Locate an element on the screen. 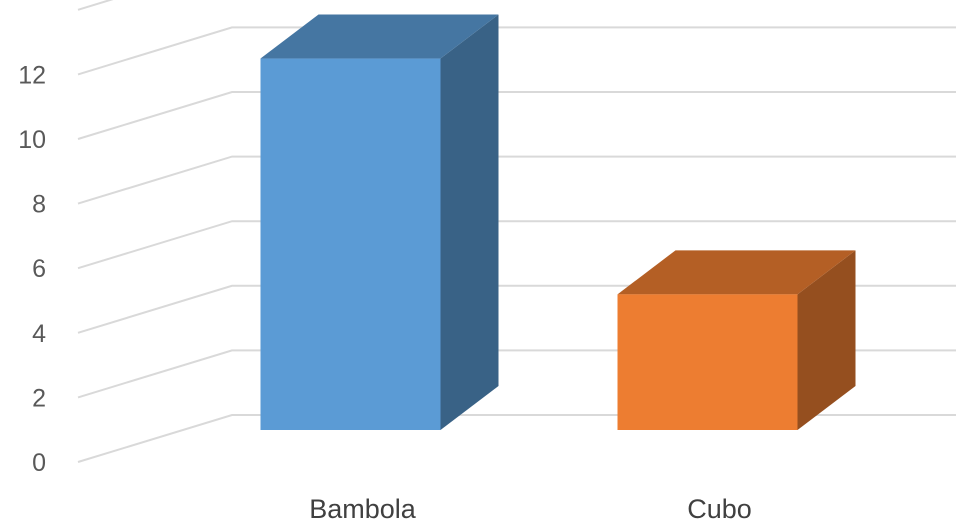  x-tick-label-bambola: Bambola is located at coordinates (363, 509).